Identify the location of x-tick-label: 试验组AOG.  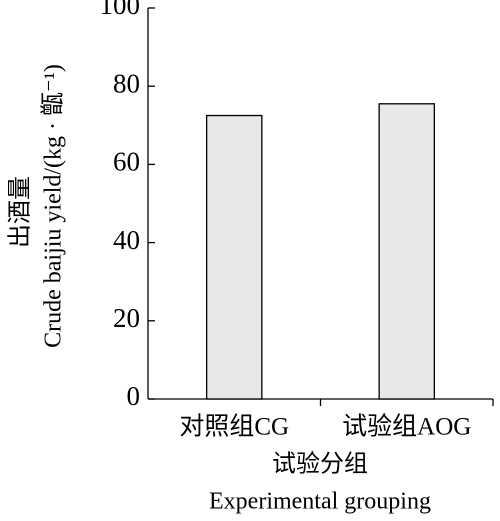
(406, 427).